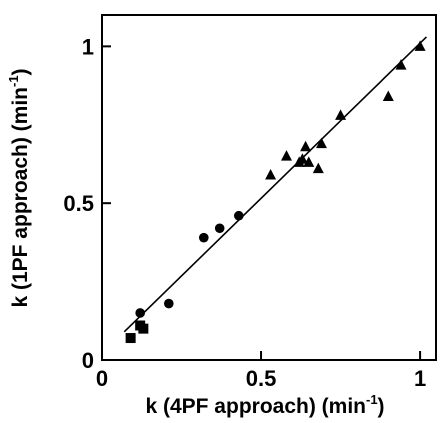  I want to click on x-axis-title-exponent: -1, so click(372, 399).